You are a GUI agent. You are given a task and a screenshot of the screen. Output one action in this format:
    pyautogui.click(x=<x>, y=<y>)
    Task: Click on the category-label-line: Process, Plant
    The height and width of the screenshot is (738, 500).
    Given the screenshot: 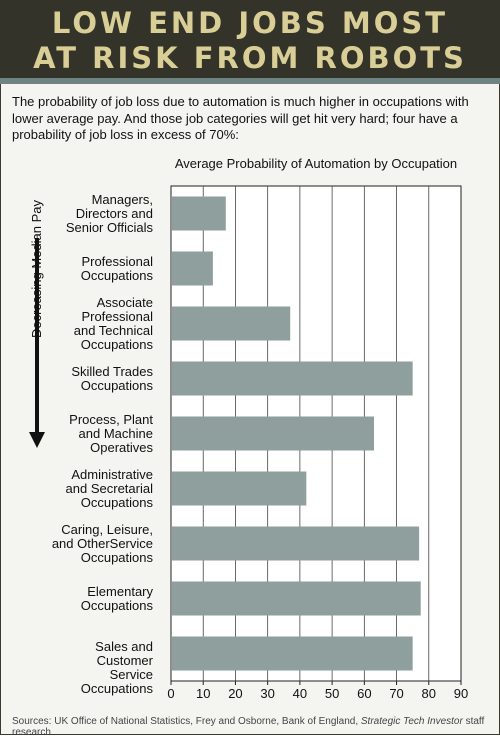 What is the action you would take?
    pyautogui.click(x=111, y=419)
    